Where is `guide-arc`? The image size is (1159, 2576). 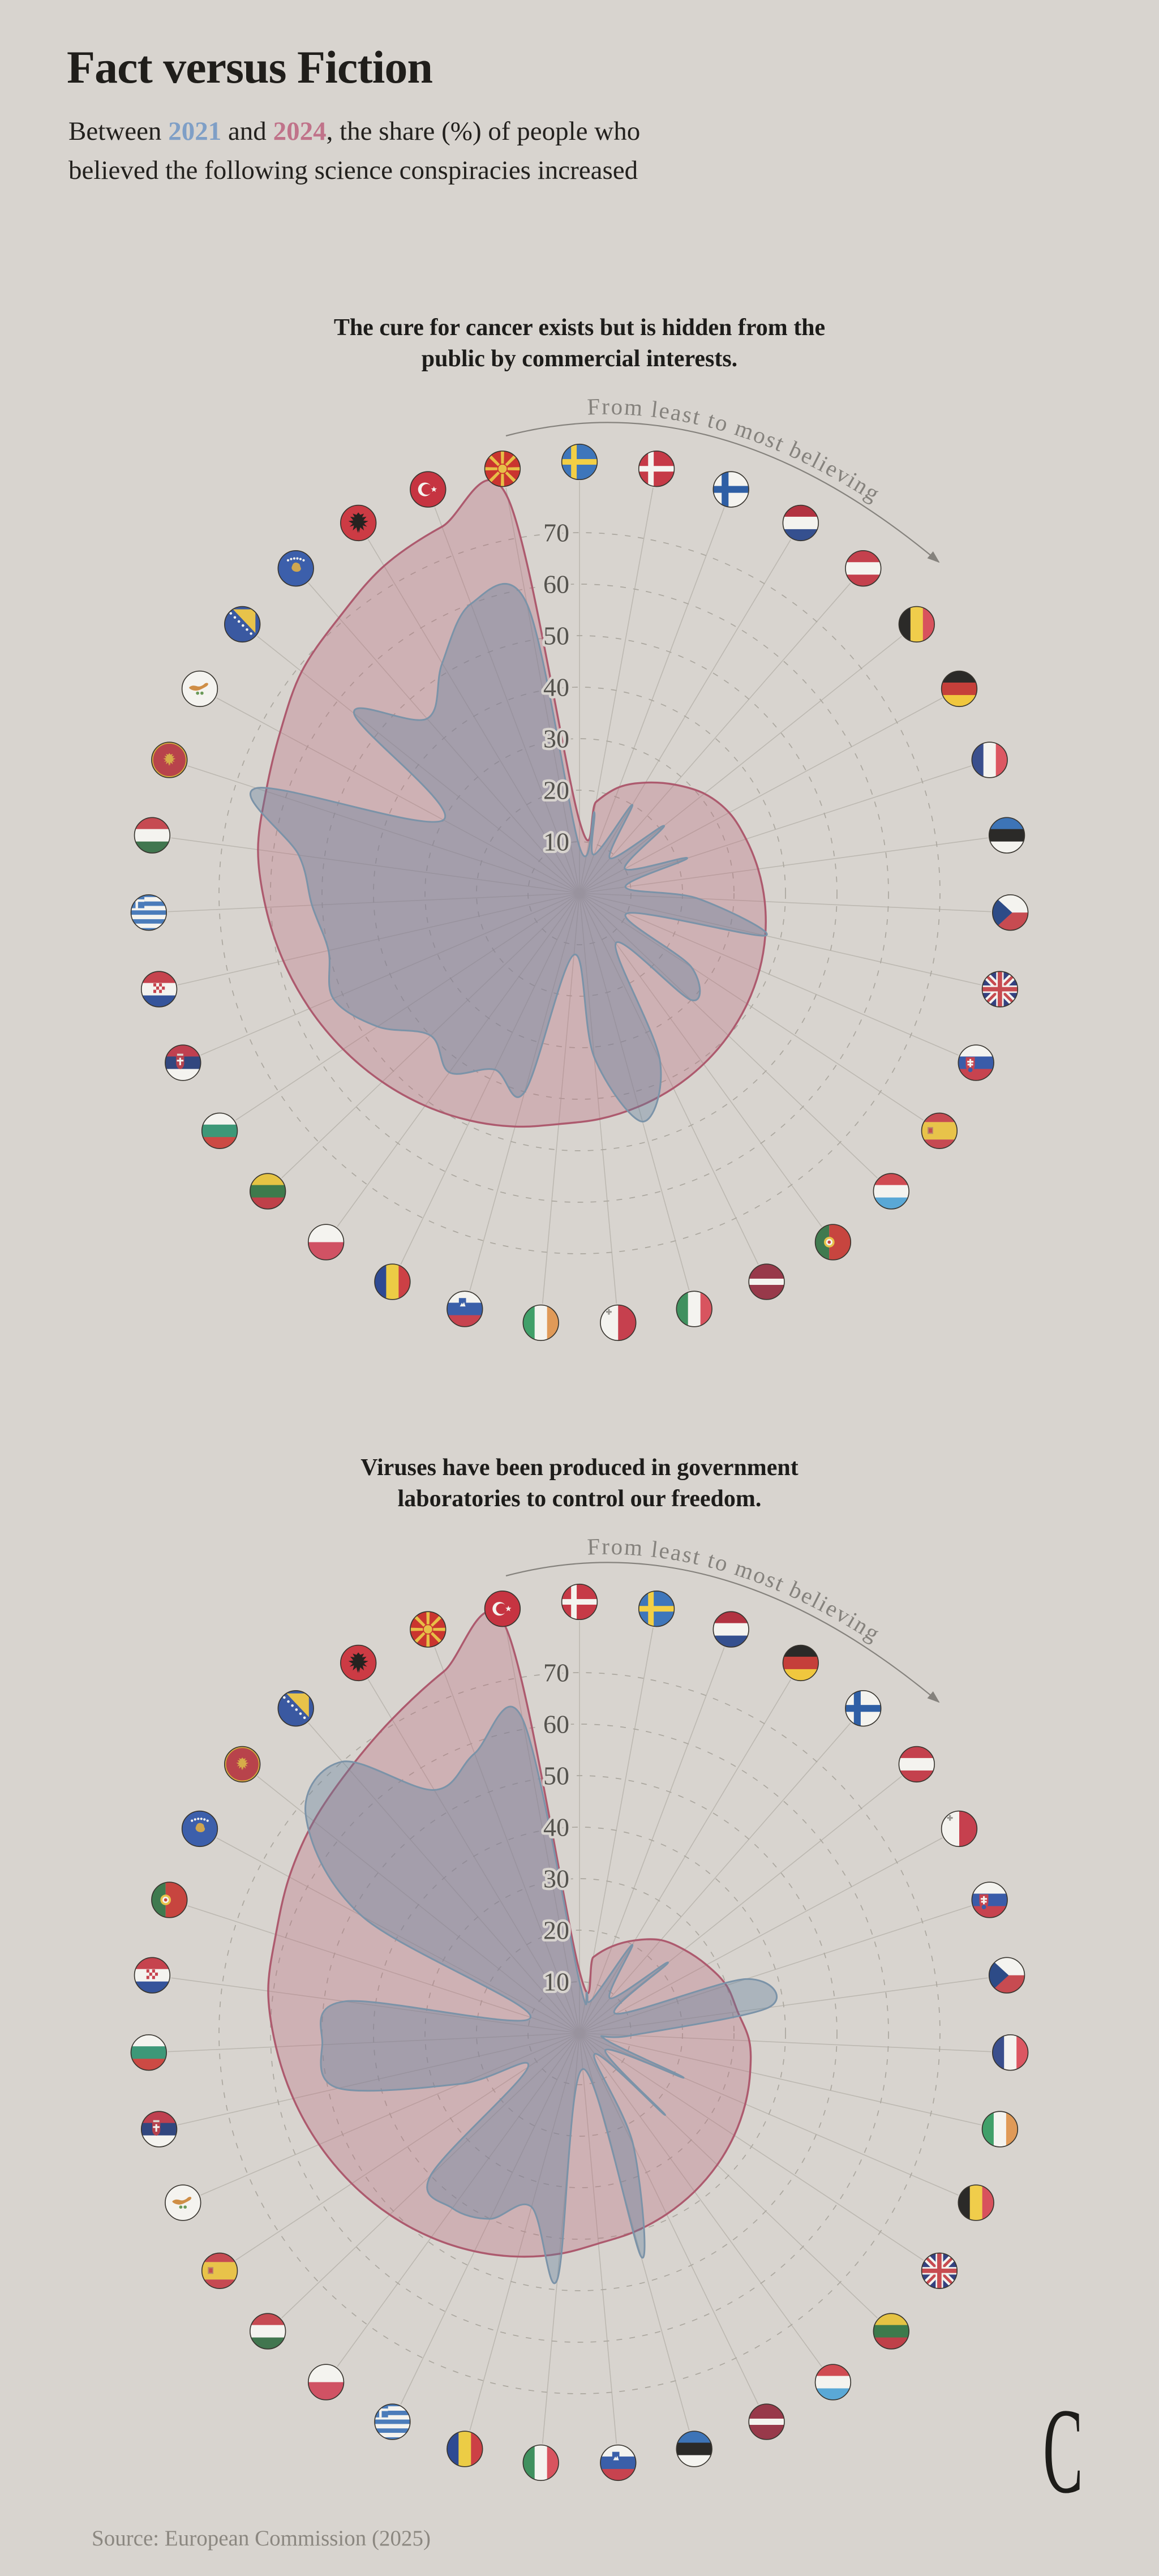 guide-arc is located at coordinates (722, 492).